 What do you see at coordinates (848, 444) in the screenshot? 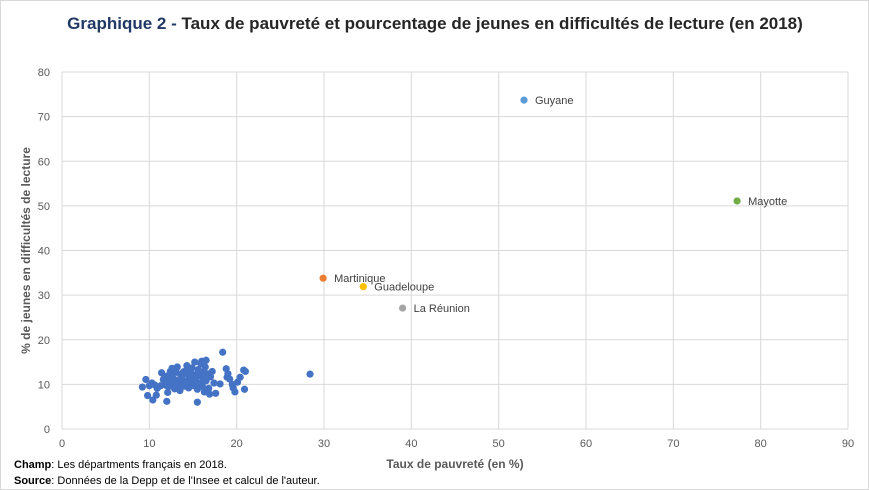
I see `x-tick-label: 90` at bounding box center [848, 444].